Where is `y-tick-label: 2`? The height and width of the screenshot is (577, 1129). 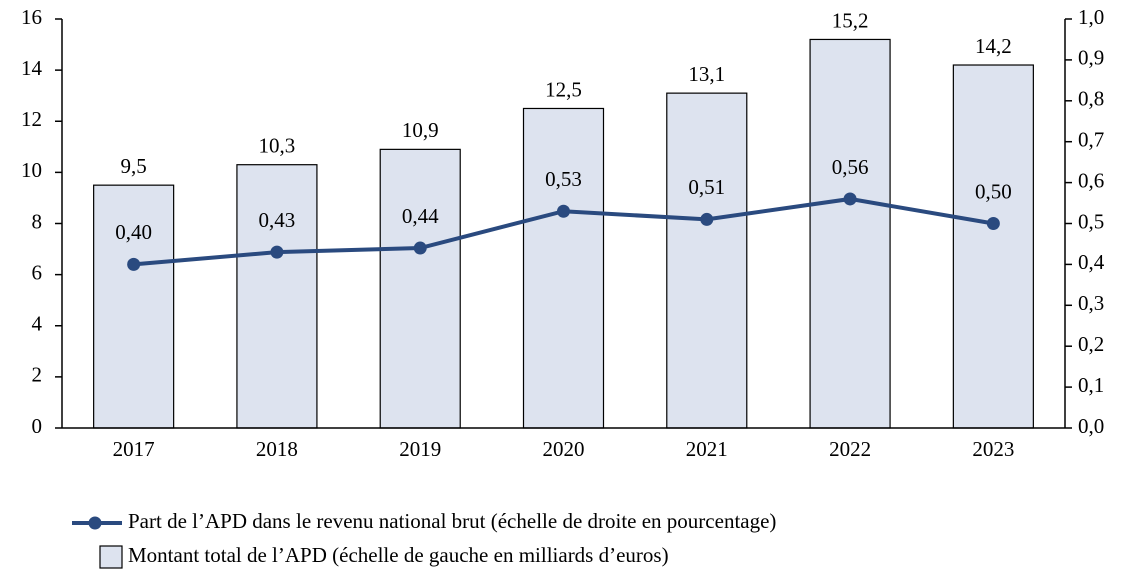 y-tick-label: 2 is located at coordinates (37, 375).